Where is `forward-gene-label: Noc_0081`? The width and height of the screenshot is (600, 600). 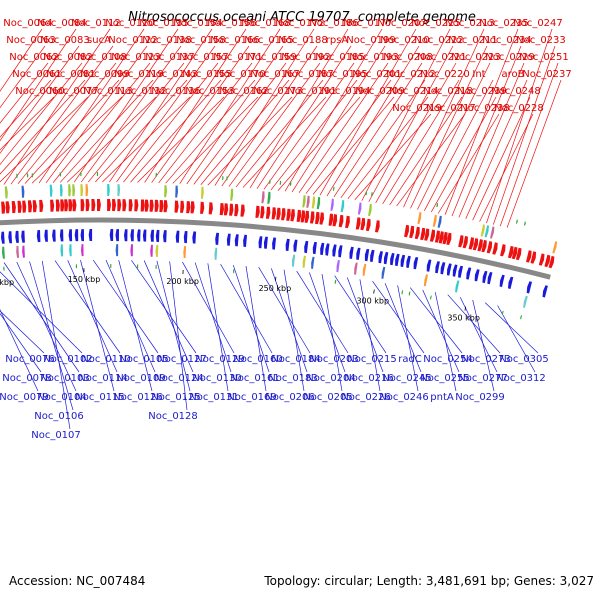 forward-gene-label: Noc_0081 is located at coordinates (71, 74).